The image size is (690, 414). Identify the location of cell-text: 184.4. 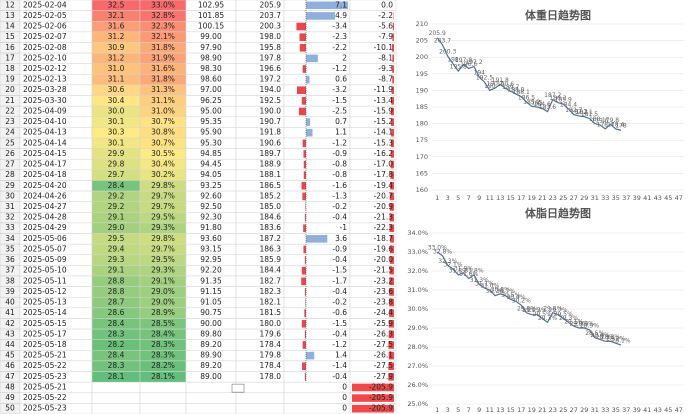
(271, 270).